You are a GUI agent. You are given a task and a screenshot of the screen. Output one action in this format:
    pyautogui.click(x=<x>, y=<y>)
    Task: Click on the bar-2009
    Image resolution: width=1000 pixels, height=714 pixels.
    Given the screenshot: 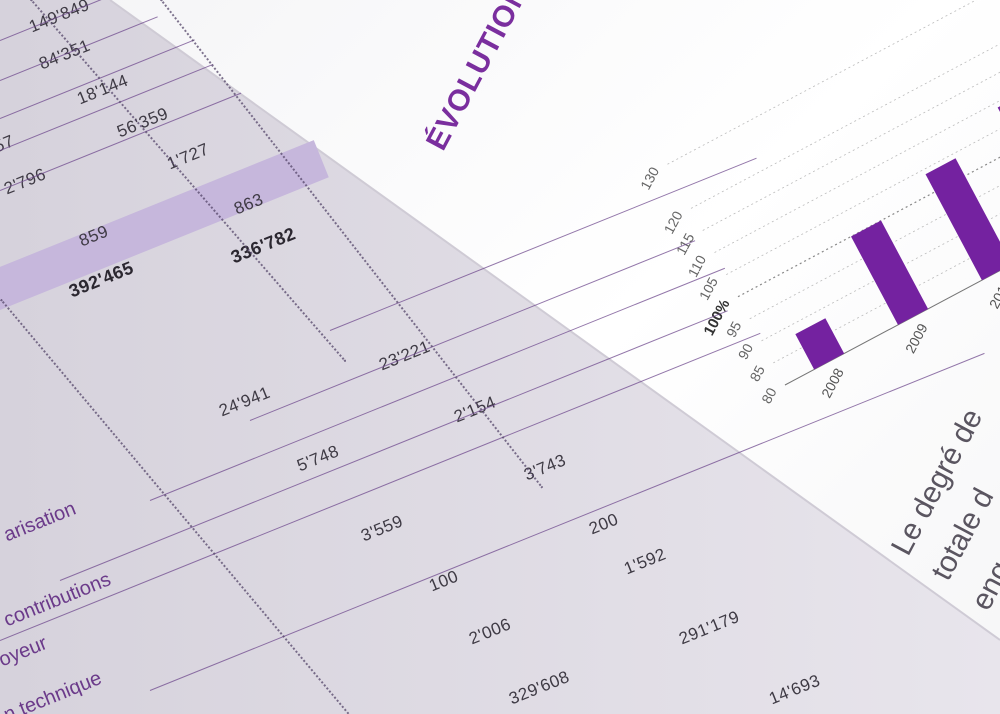 What is the action you would take?
    pyautogui.click(x=890, y=272)
    